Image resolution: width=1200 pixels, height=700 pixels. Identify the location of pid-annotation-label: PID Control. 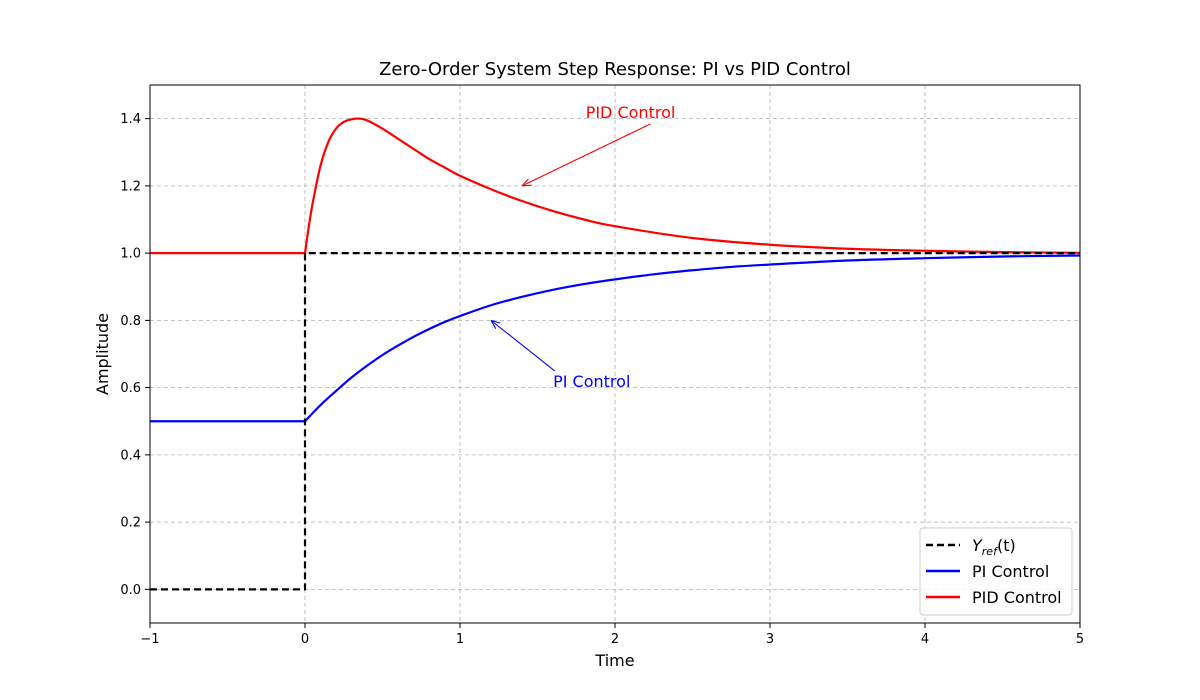
(631, 112).